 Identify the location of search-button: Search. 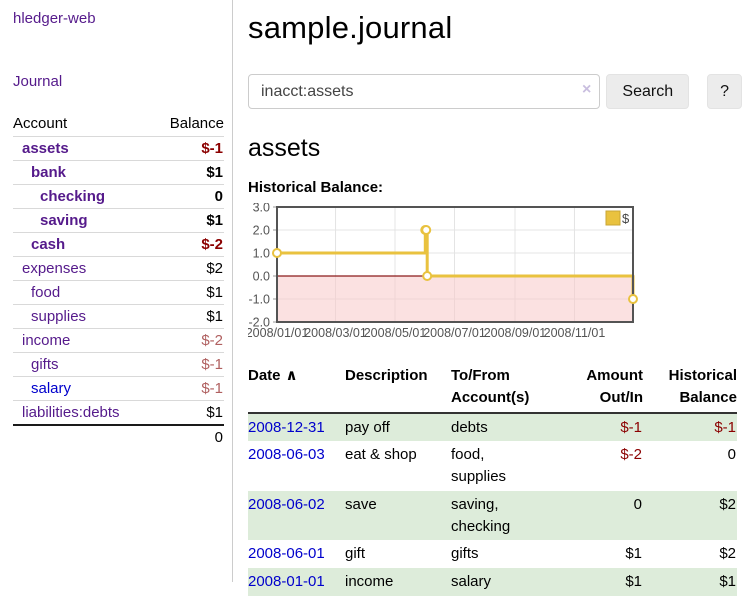
(648, 91).